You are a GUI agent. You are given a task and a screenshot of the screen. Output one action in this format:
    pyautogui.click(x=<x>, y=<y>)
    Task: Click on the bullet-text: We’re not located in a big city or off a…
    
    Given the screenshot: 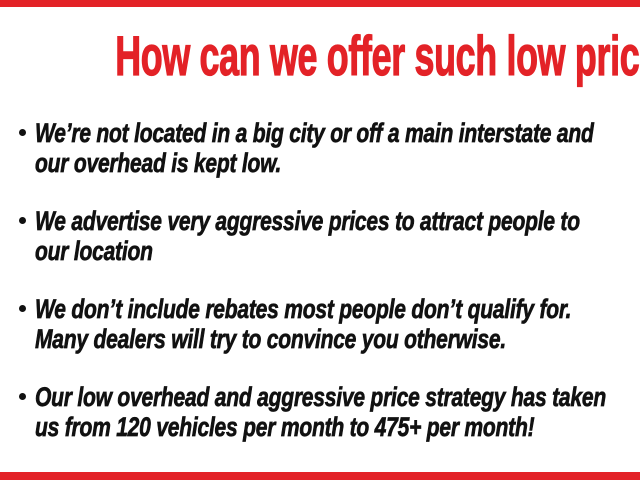 What is the action you would take?
    pyautogui.click(x=314, y=148)
    